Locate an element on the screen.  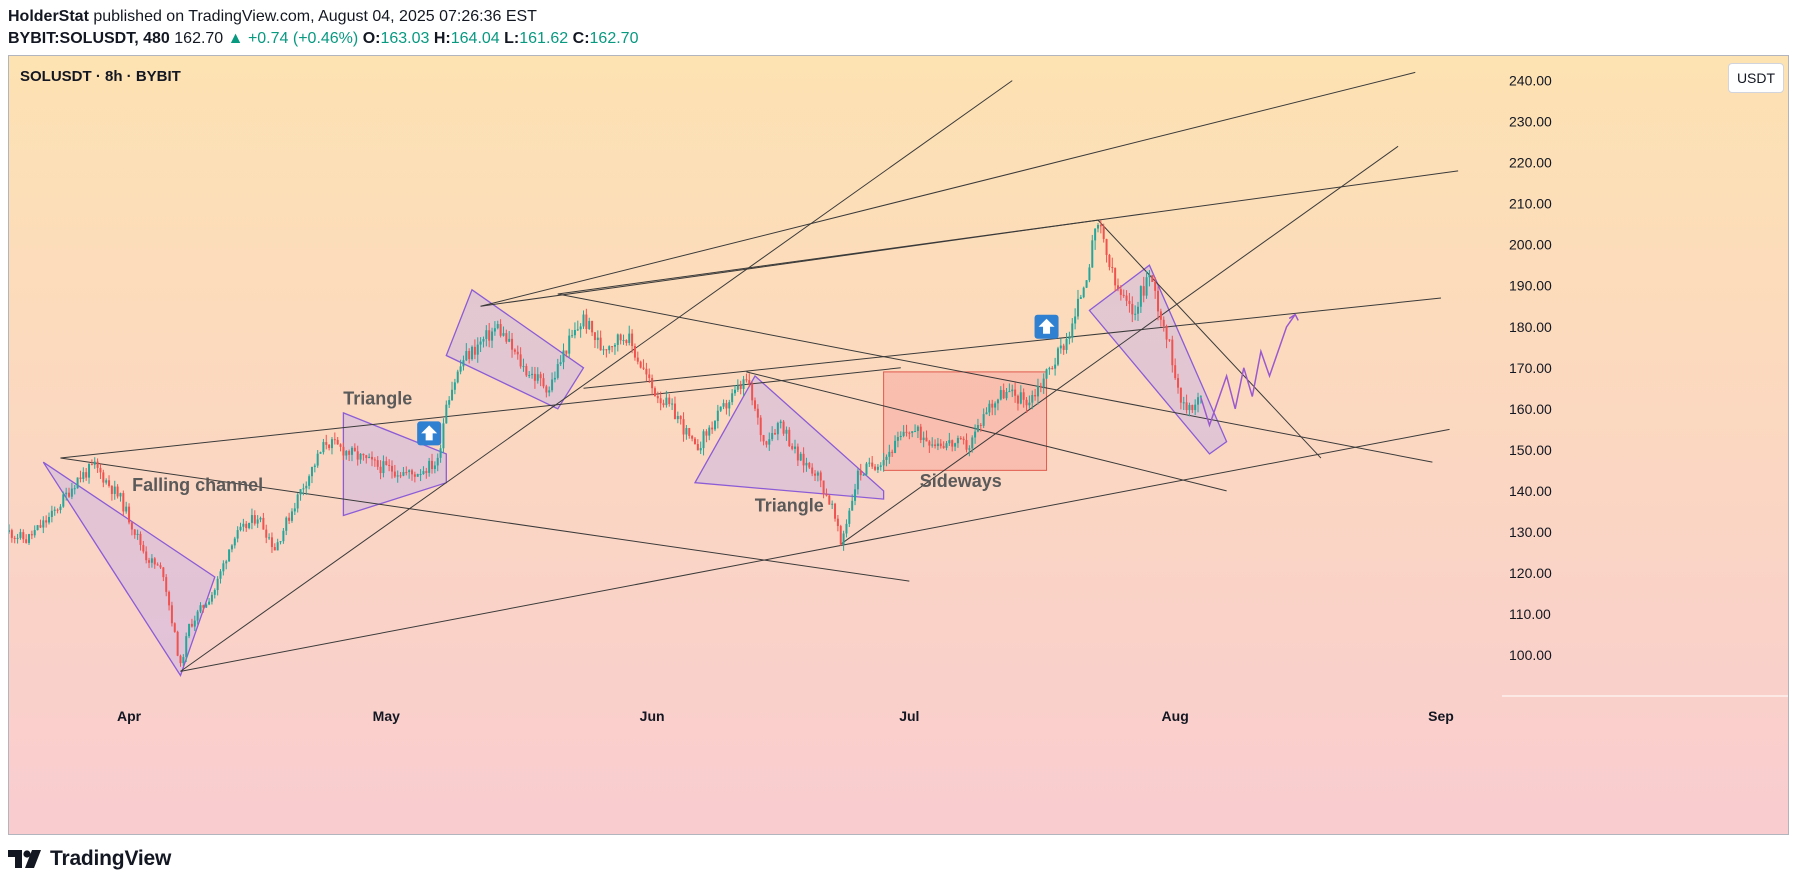
trendline is located at coordinates (986, 431).